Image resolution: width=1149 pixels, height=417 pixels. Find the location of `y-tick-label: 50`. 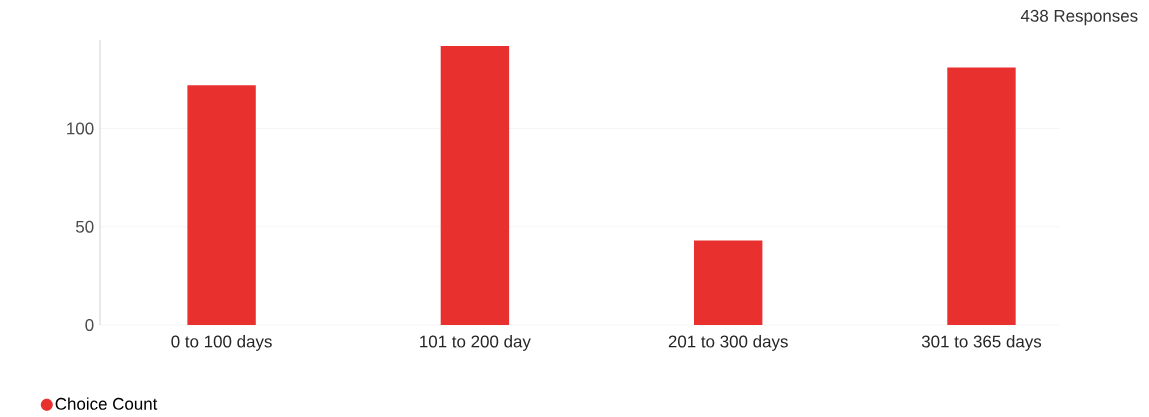

y-tick-label: 50 is located at coordinates (84, 226).